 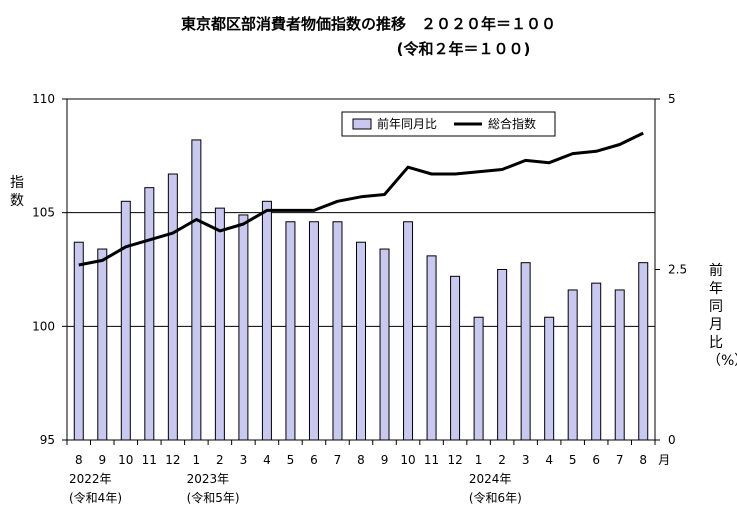 What do you see at coordinates (448, 124) in the screenshot?
I see `legend-box` at bounding box center [448, 124].